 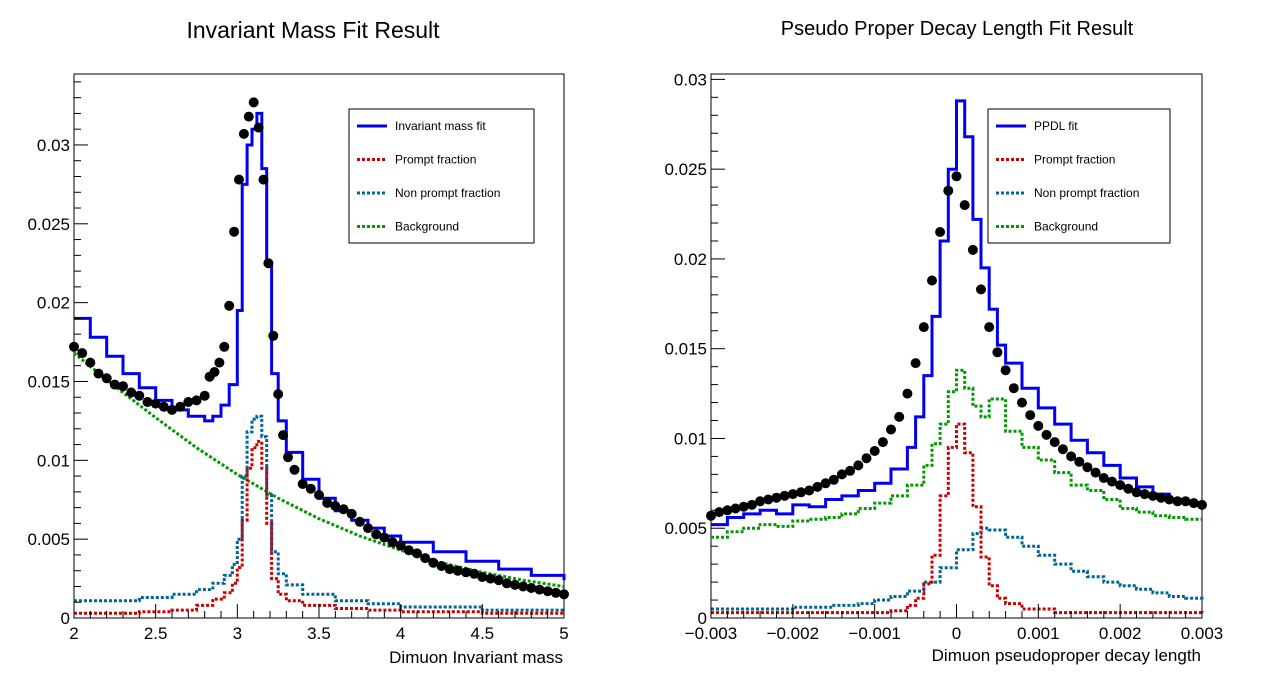 What do you see at coordinates (1066, 655) in the screenshot?
I see `x-axis-label: Dimuon pseudoproper decay length` at bounding box center [1066, 655].